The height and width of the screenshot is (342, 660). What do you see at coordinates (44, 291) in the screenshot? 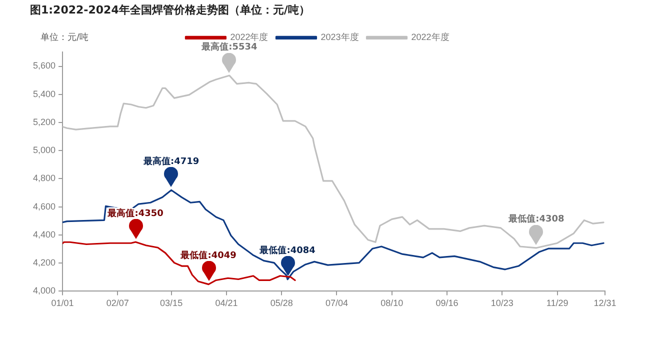
I see `y-tick-label: 4,000` at bounding box center [44, 291].